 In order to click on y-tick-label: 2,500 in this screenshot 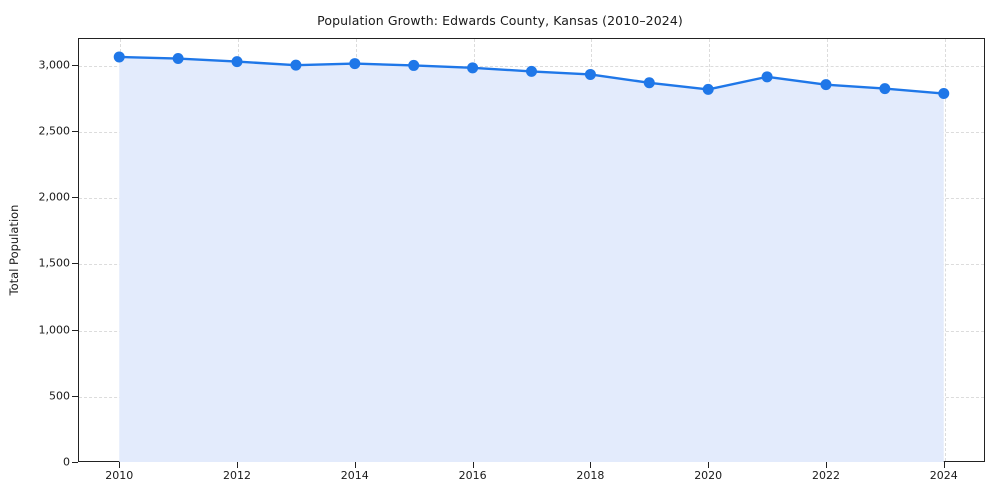, I will do `click(54, 131)`.